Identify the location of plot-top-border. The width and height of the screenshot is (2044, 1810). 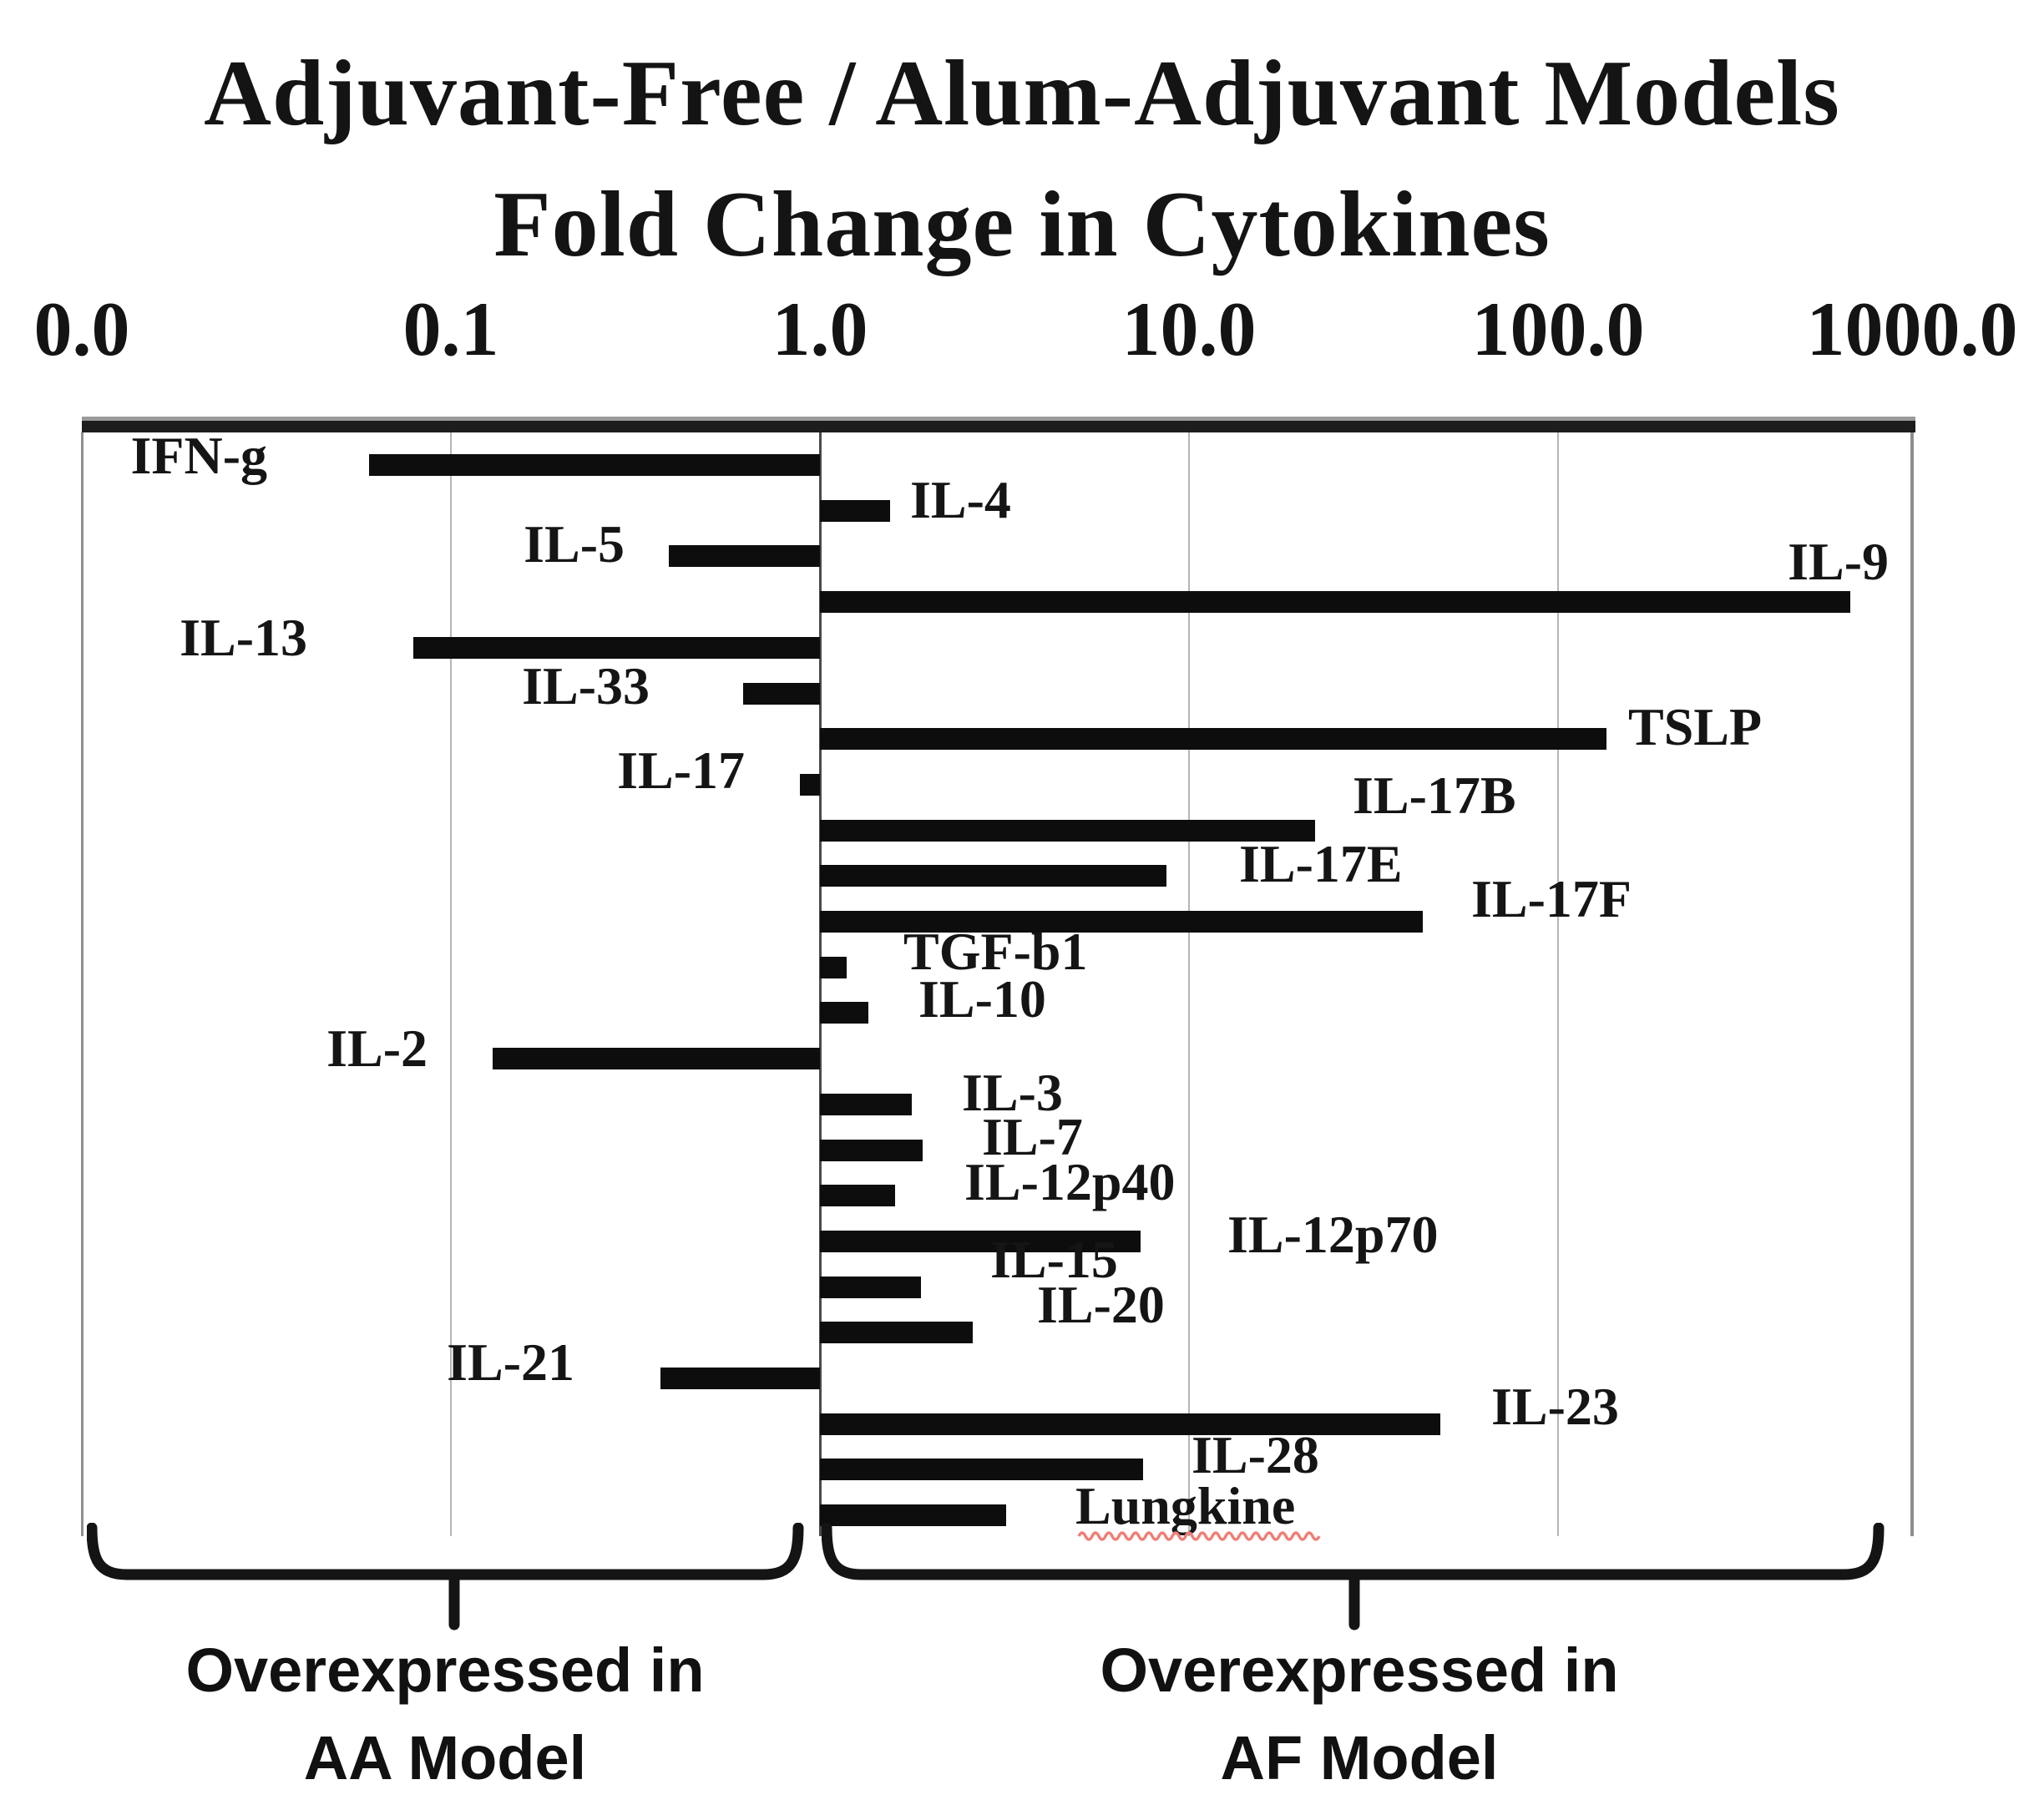
(998, 426).